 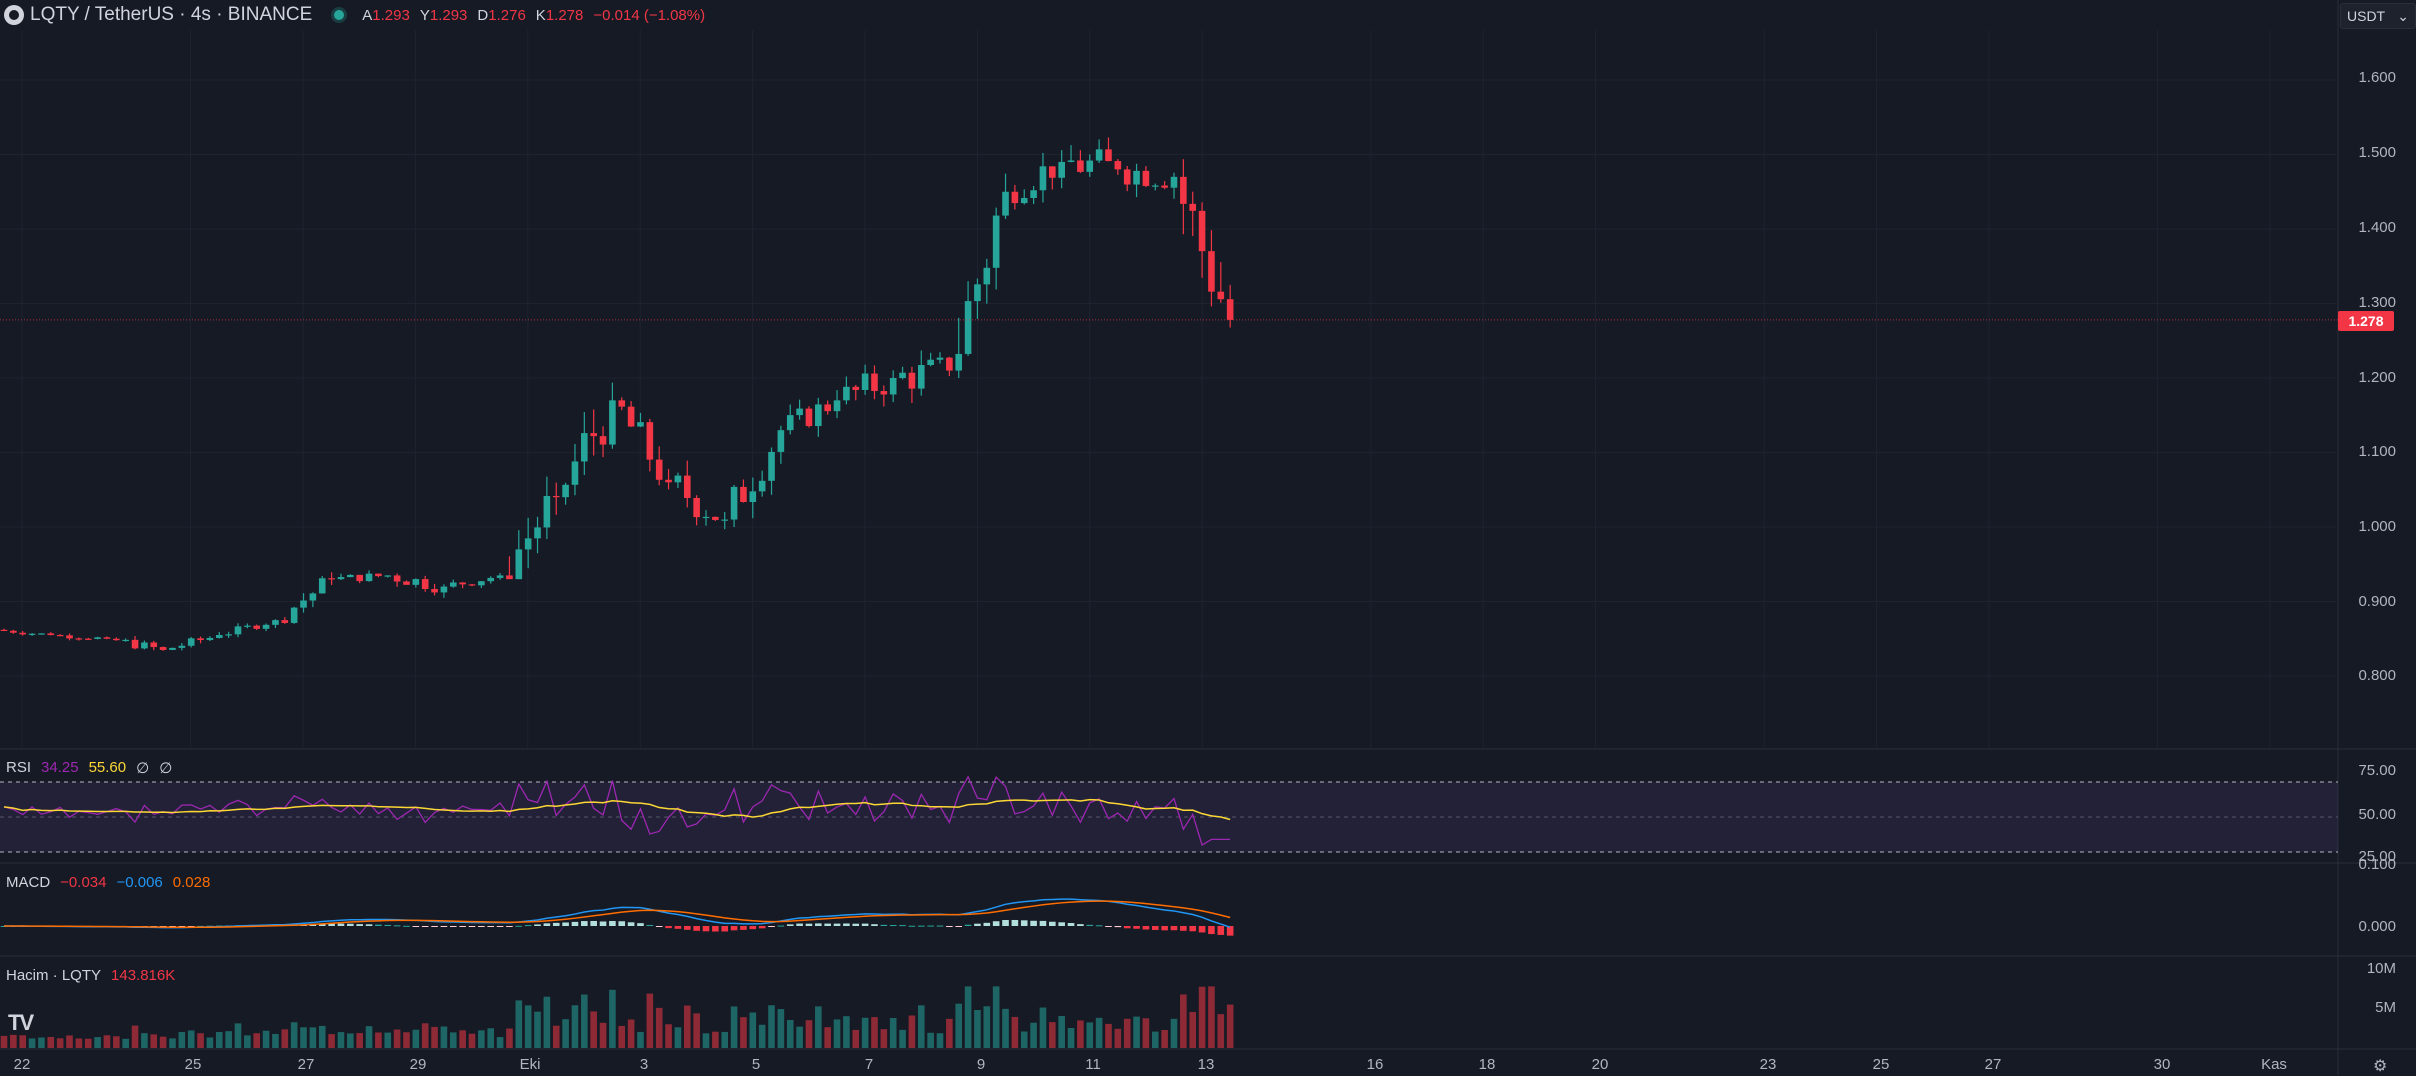 I want to click on volume-title: Hacim · LQTY, so click(x=54, y=975).